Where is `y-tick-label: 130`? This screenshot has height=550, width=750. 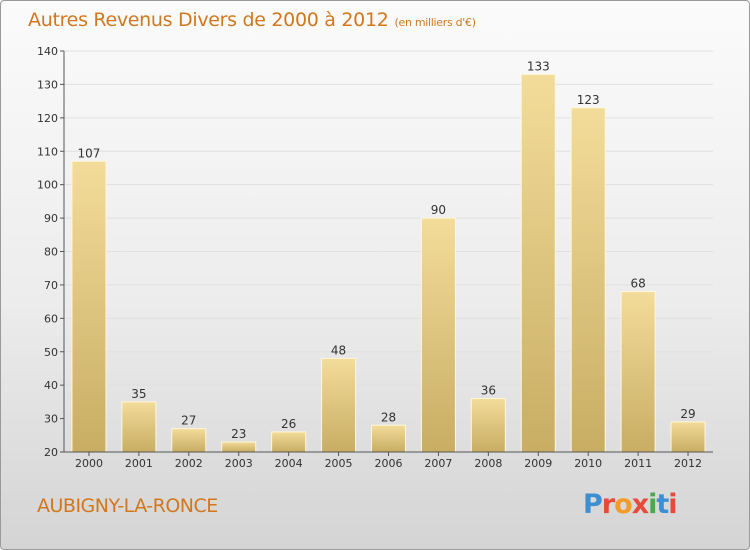 y-tick-label: 130 is located at coordinates (47, 84).